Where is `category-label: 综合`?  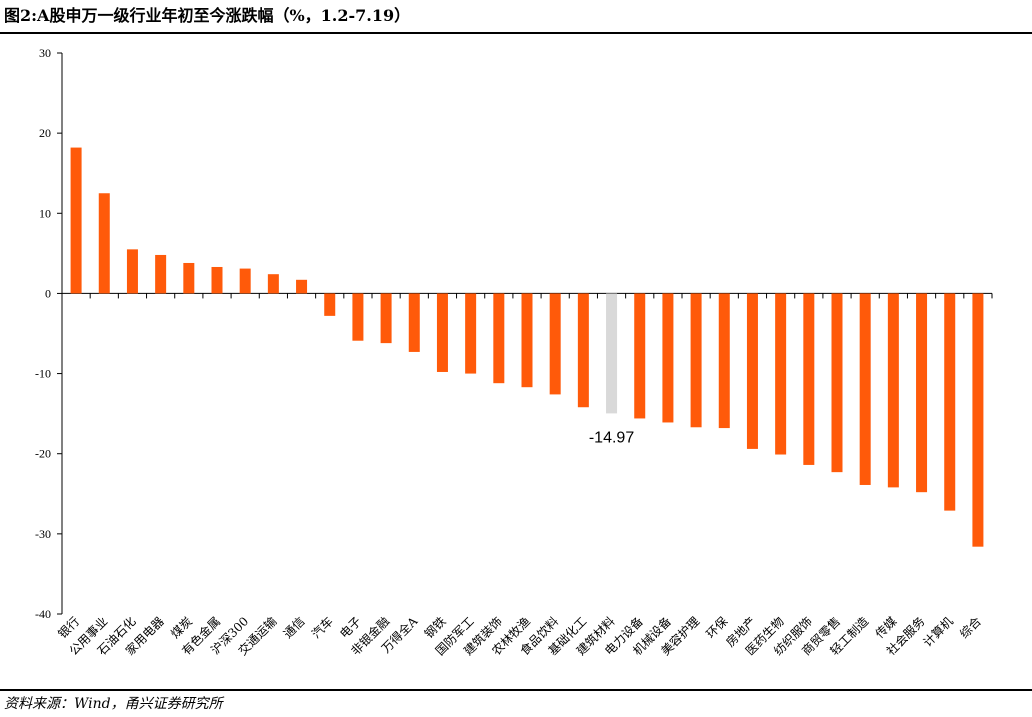 category-label: 综合 is located at coordinates (970, 628).